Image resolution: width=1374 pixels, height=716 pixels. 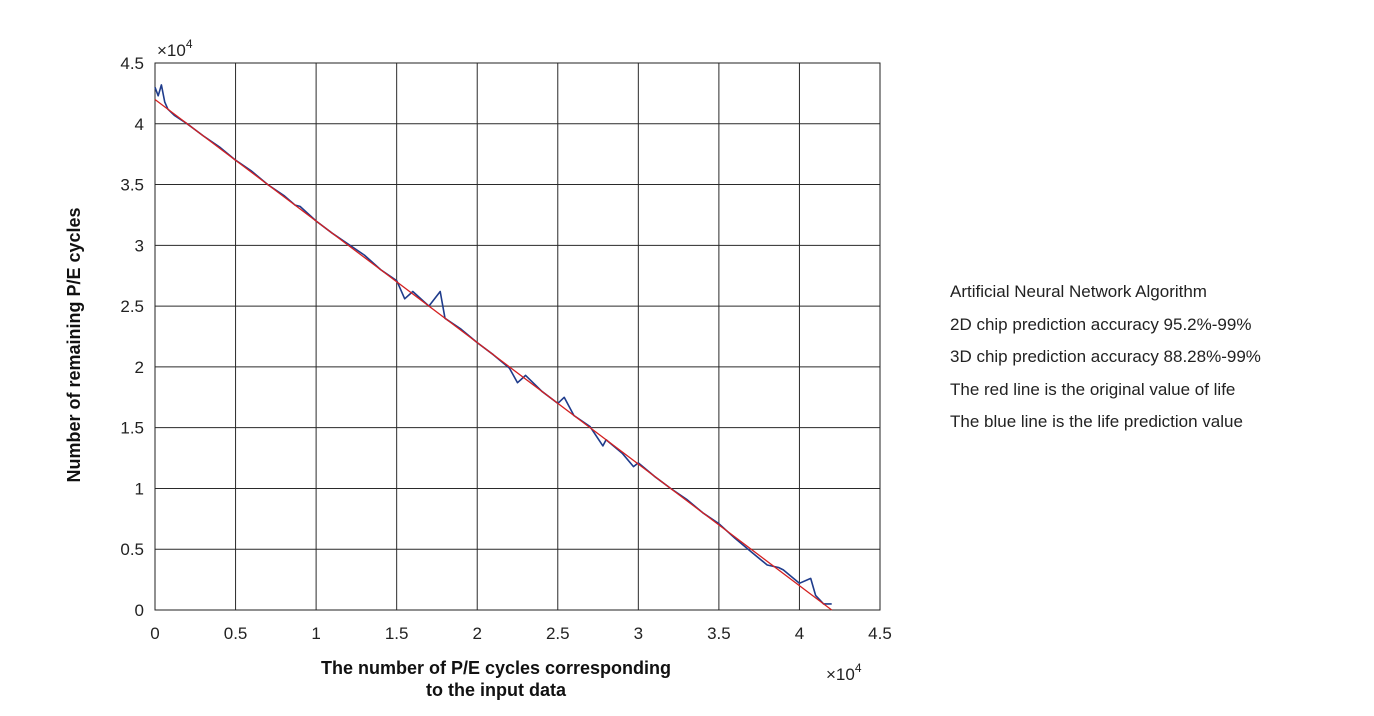 I want to click on y-tick-label: 0, so click(x=139, y=610).